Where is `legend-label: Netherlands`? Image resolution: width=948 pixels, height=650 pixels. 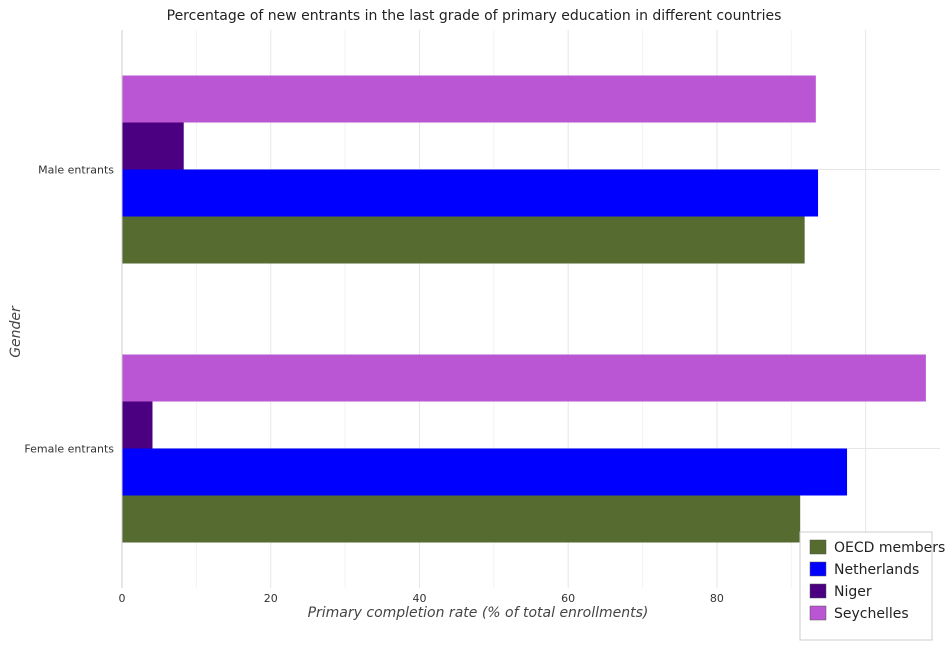
legend-label: Netherlands is located at coordinates (876, 570).